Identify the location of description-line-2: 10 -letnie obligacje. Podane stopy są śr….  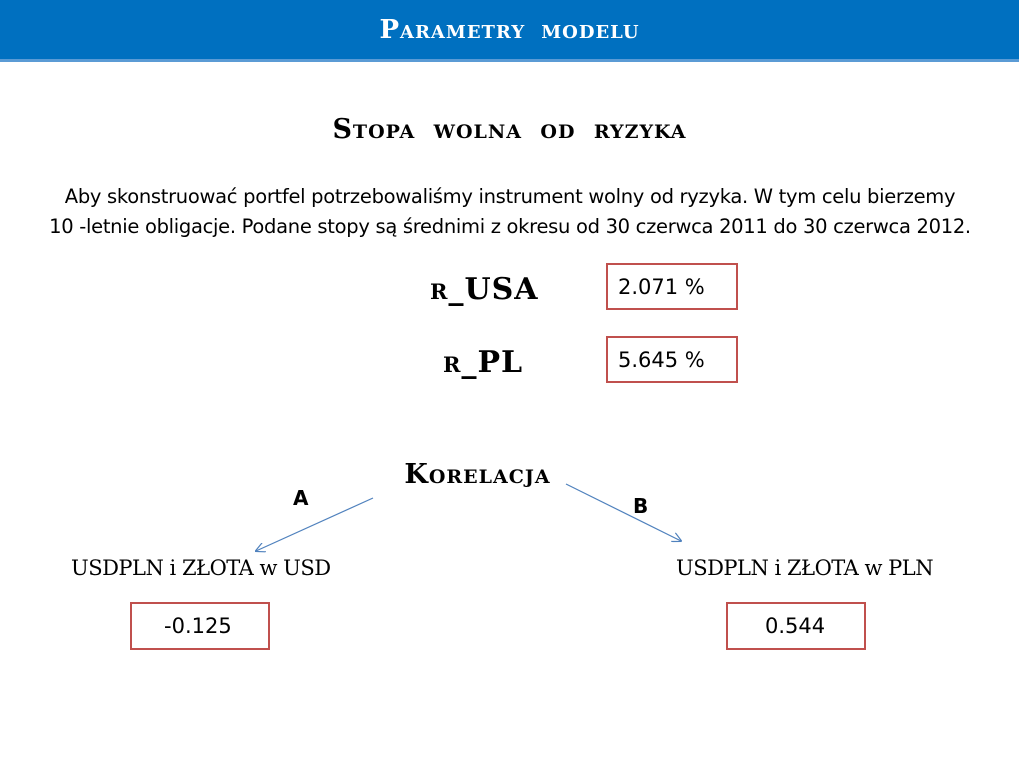
(510, 226).